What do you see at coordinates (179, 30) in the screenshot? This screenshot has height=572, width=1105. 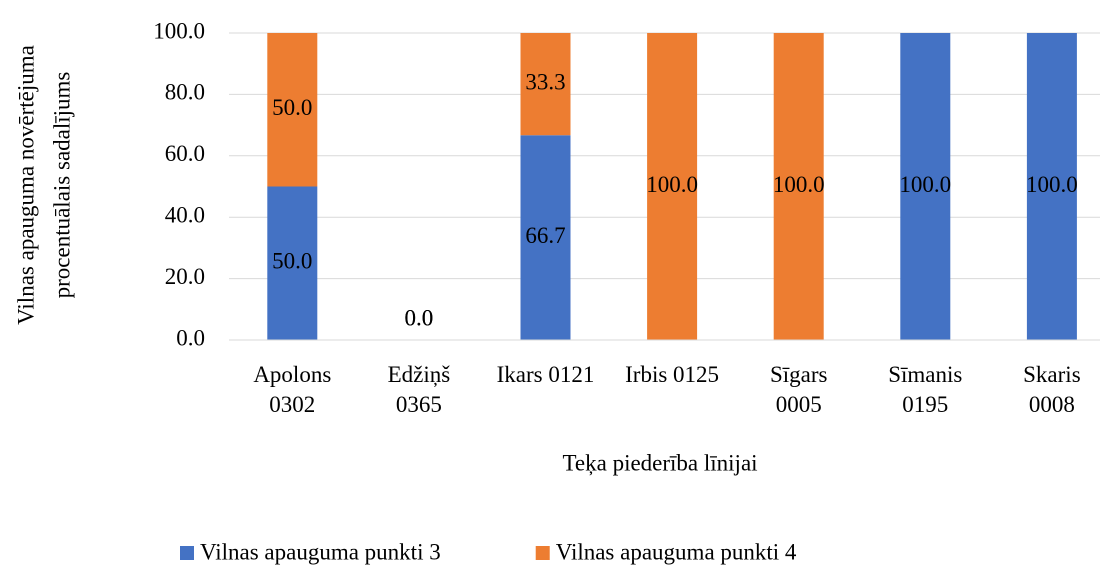 I see `y-tick-label: 100.0` at bounding box center [179, 30].